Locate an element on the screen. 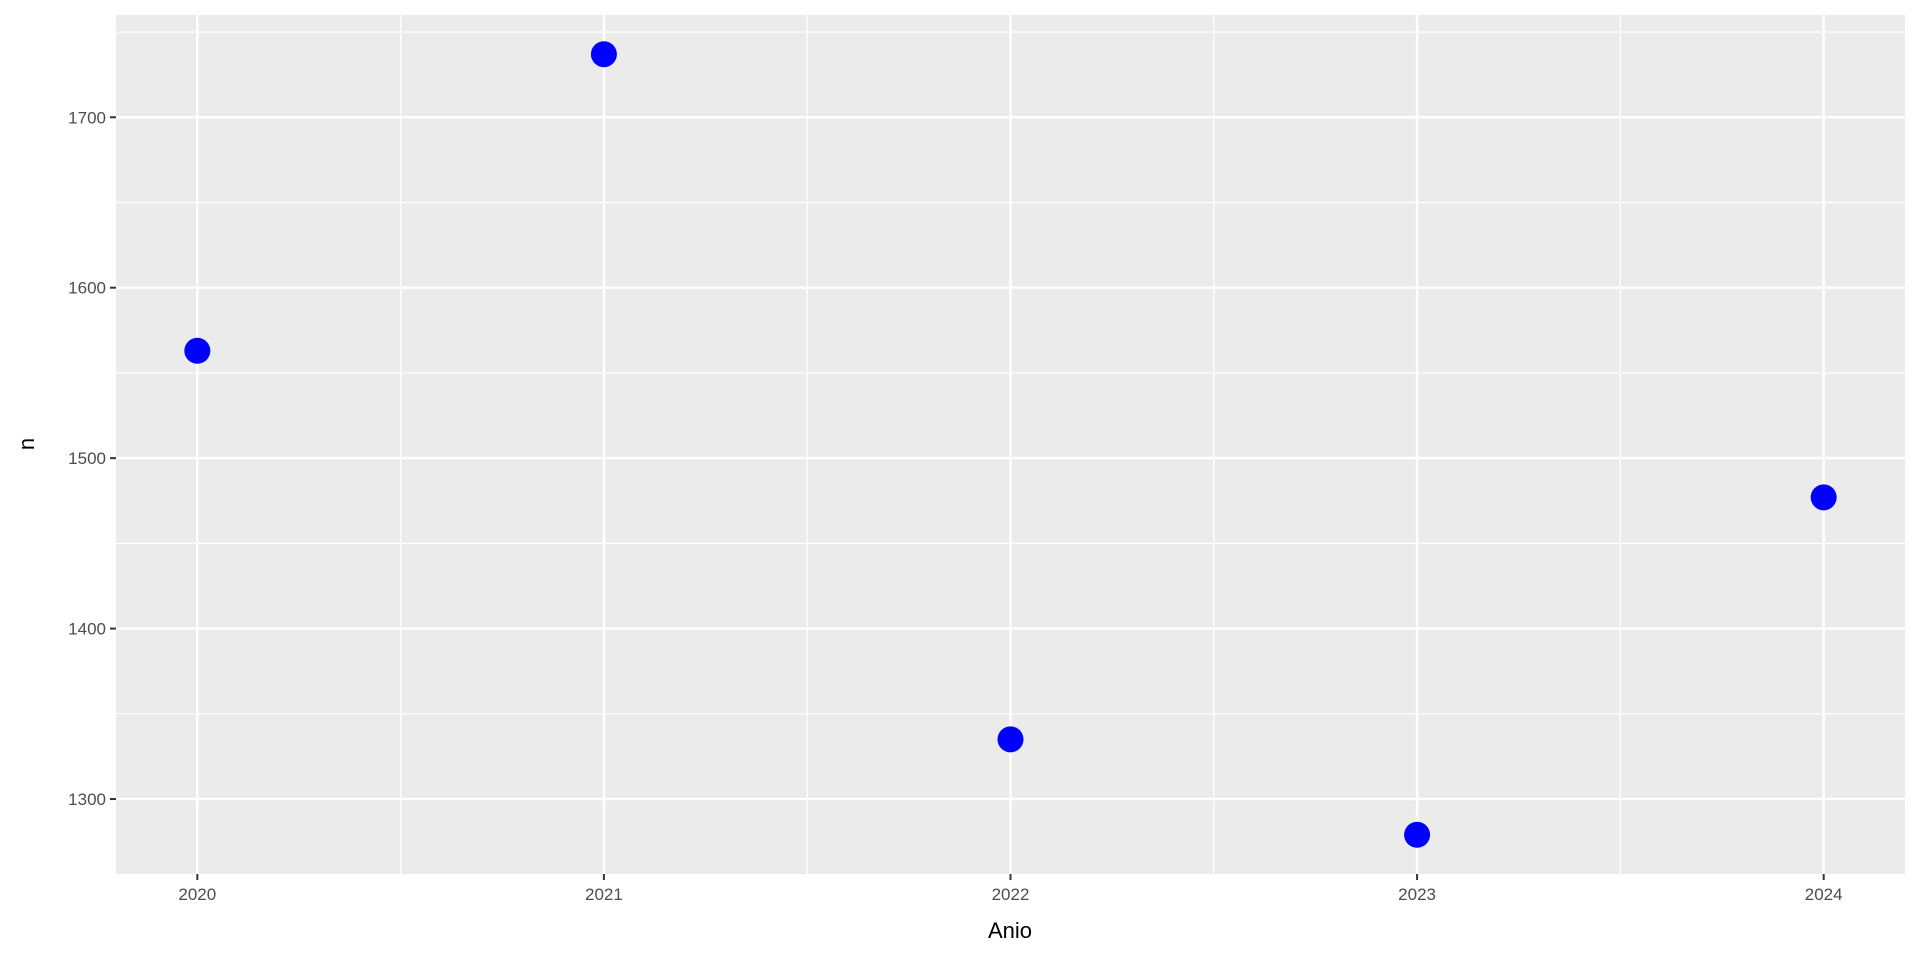 The image size is (1920, 965). y-tick-label: 1400 is located at coordinates (87, 629).